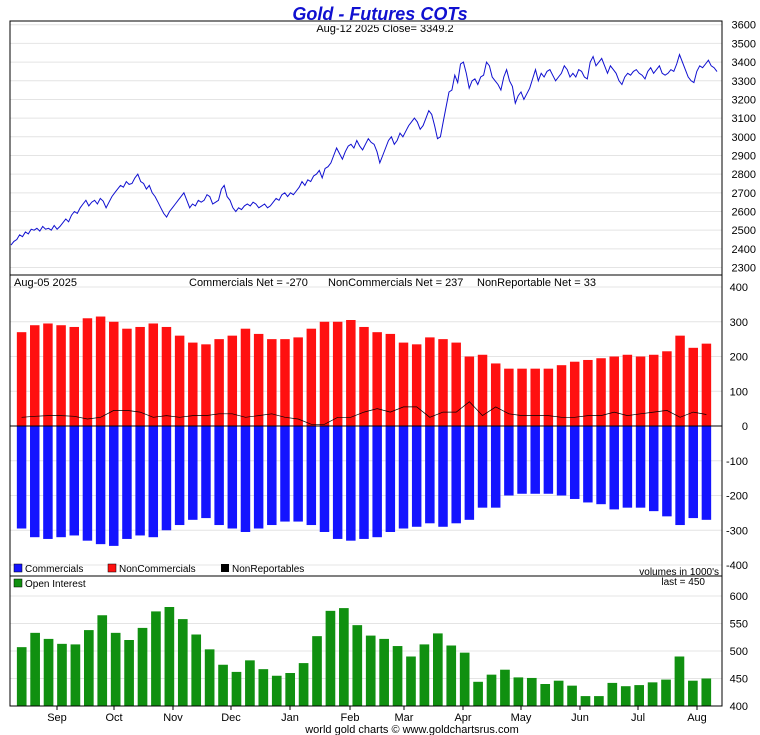 Image resolution: width=760 pixels, height=735 pixels. I want to click on price-tick-label: 2900, so click(744, 156).